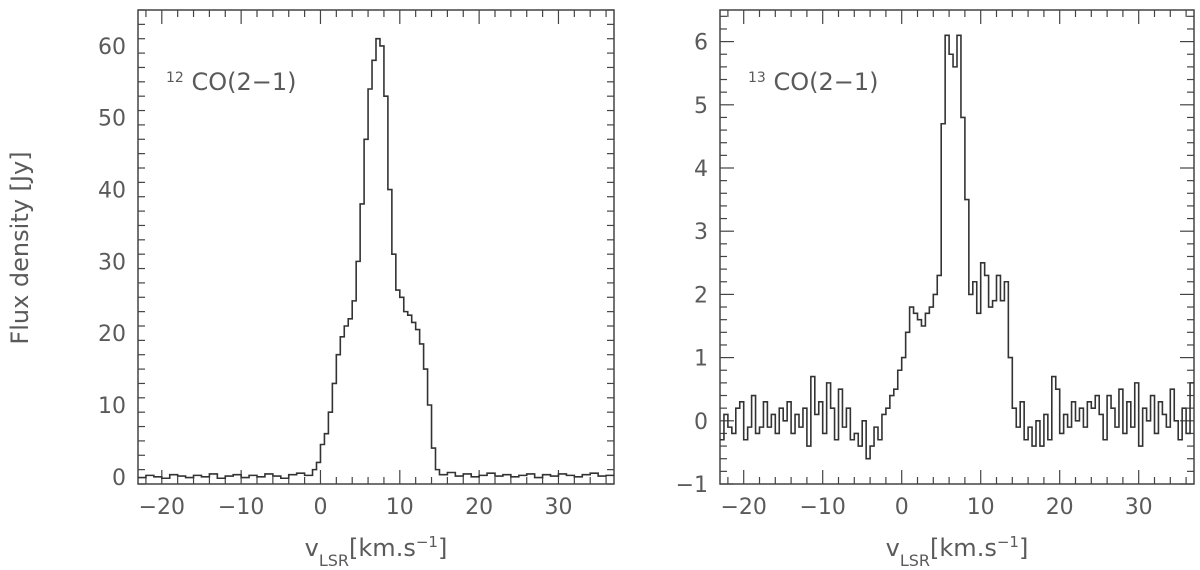 This screenshot has width=1200, height=570. I want to click on left-x-axis-title-sub: LSR, so click(334, 560).